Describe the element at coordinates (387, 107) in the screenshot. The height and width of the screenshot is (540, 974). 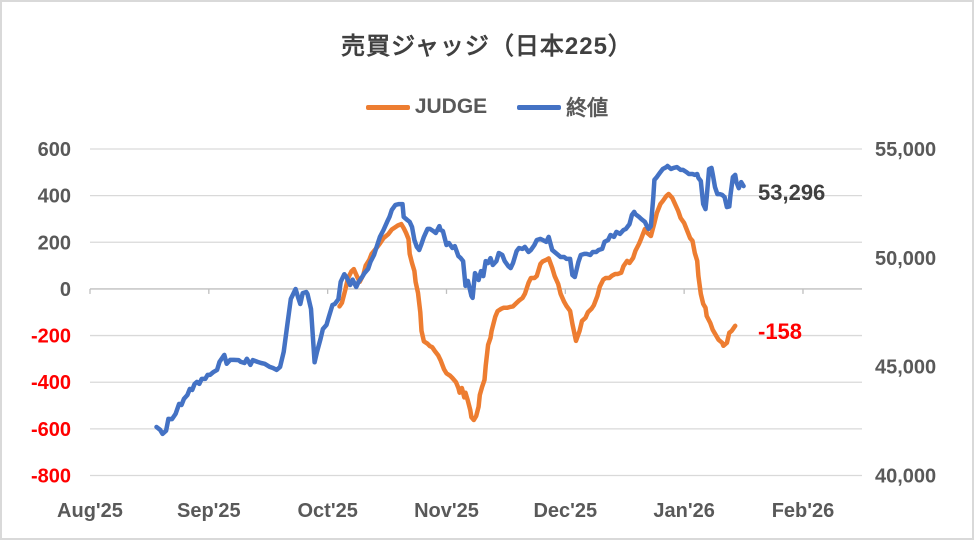
I see `judge-line-swatch-icon` at that location.